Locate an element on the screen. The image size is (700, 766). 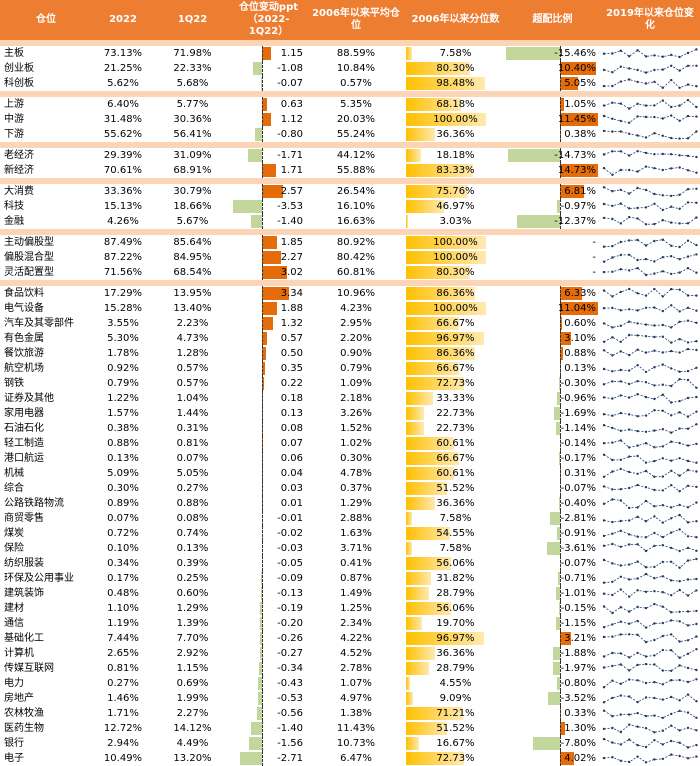
overweight-value: 4.02% is located at coordinates (551, 758).